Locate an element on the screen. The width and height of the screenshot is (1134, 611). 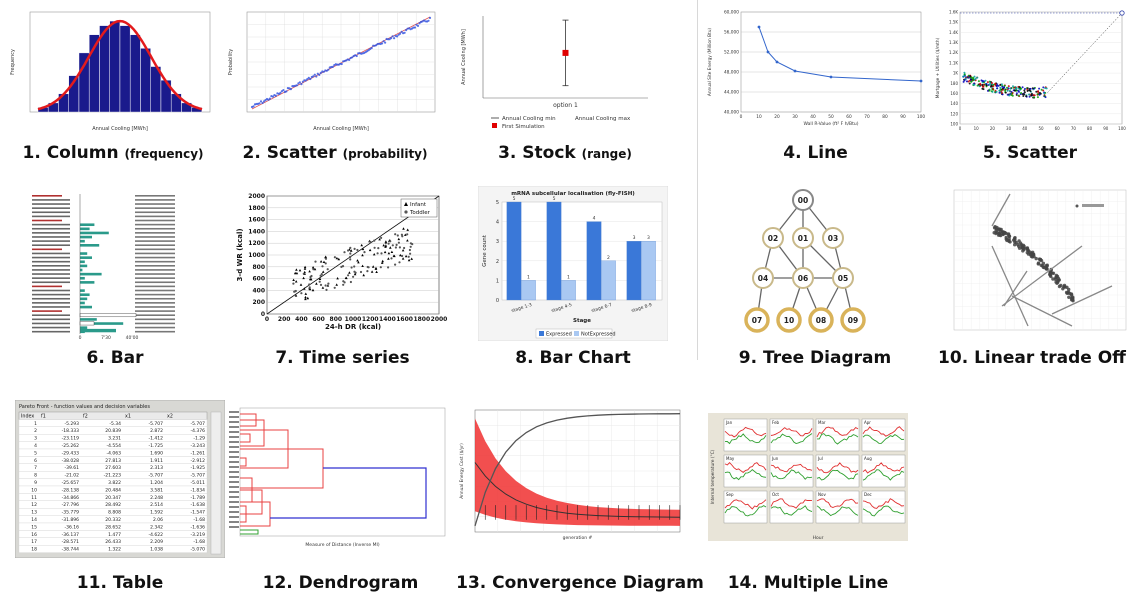
x-tick-label: 1000 is located at coordinates (353, 319).